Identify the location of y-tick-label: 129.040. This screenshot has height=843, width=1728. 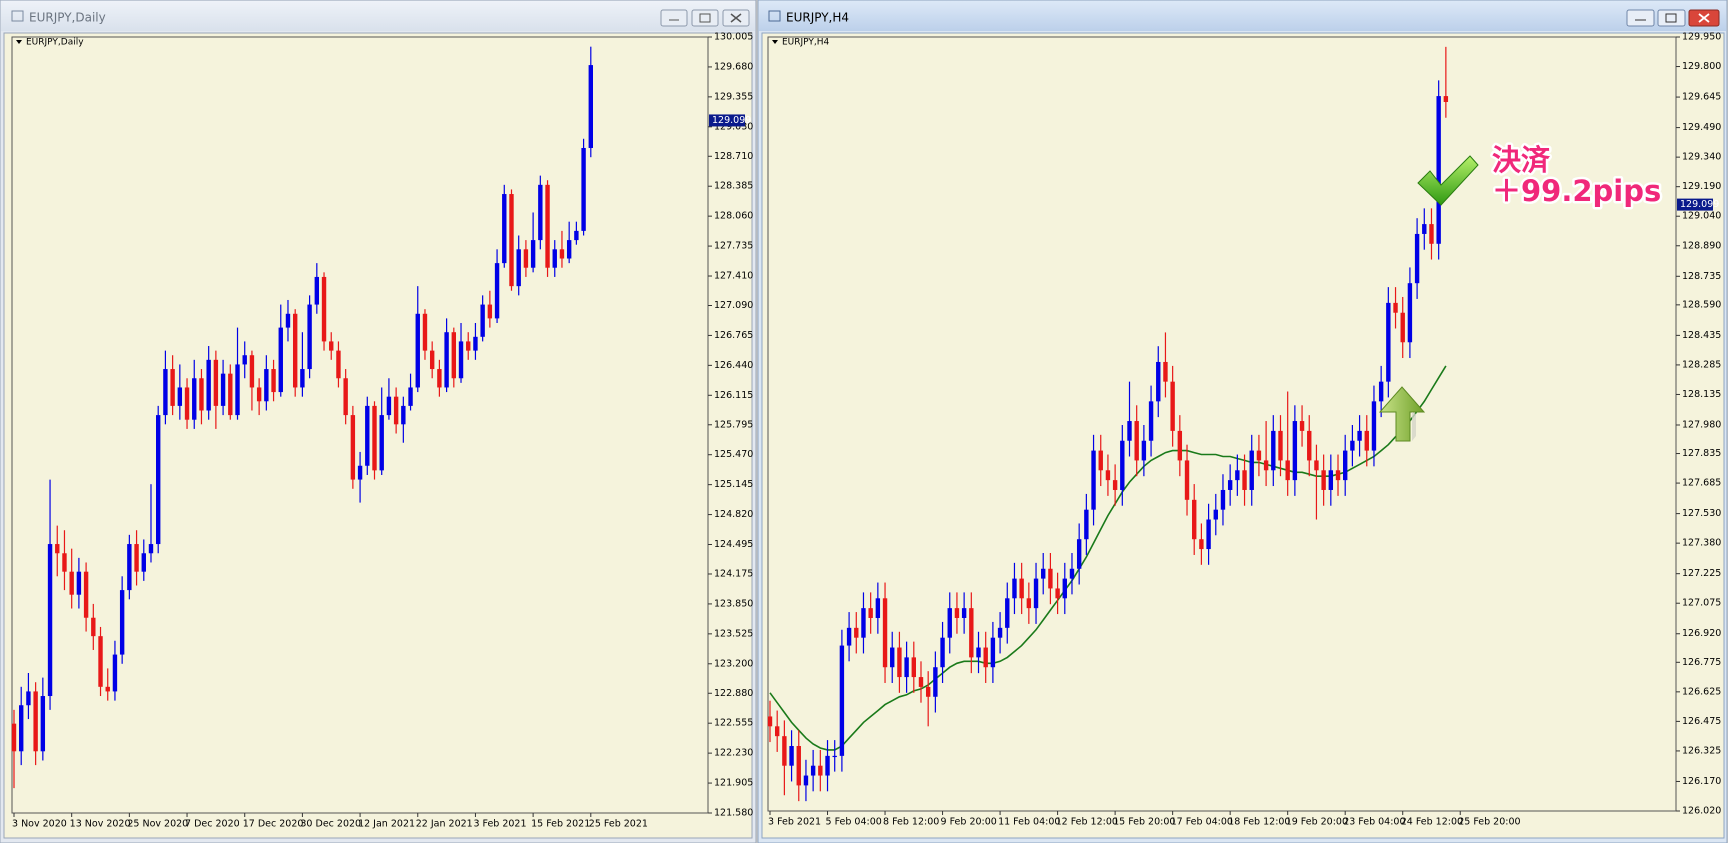
(1701, 216).